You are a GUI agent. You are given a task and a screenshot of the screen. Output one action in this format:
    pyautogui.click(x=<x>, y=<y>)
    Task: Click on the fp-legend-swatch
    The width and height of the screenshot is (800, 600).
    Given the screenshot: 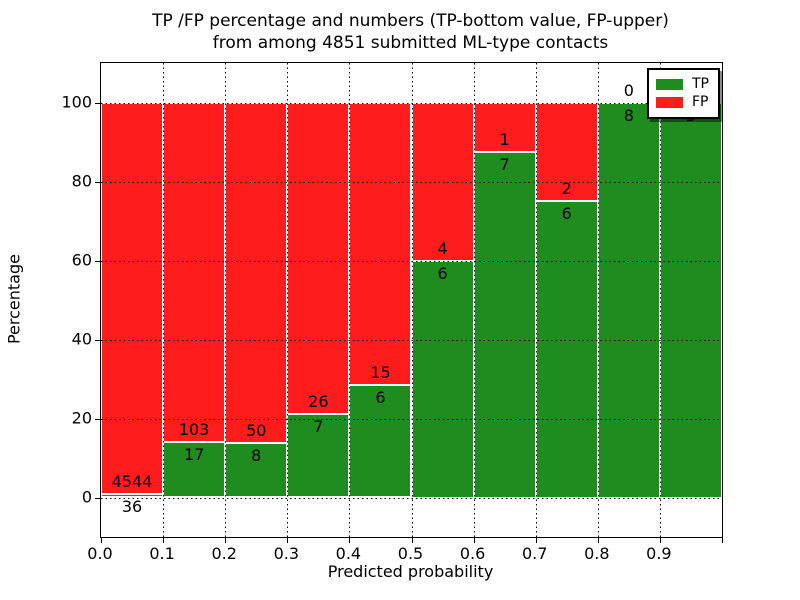 What is the action you would take?
    pyautogui.click(x=669, y=102)
    